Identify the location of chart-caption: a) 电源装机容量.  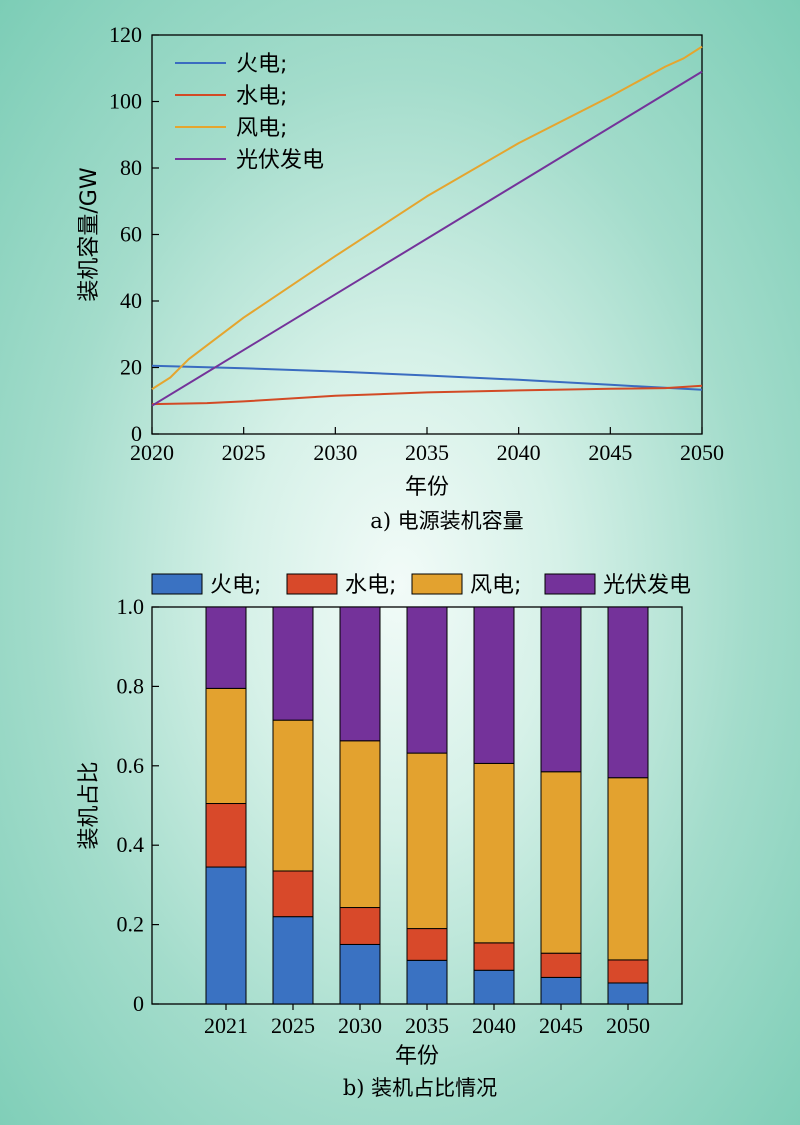
(446, 521).